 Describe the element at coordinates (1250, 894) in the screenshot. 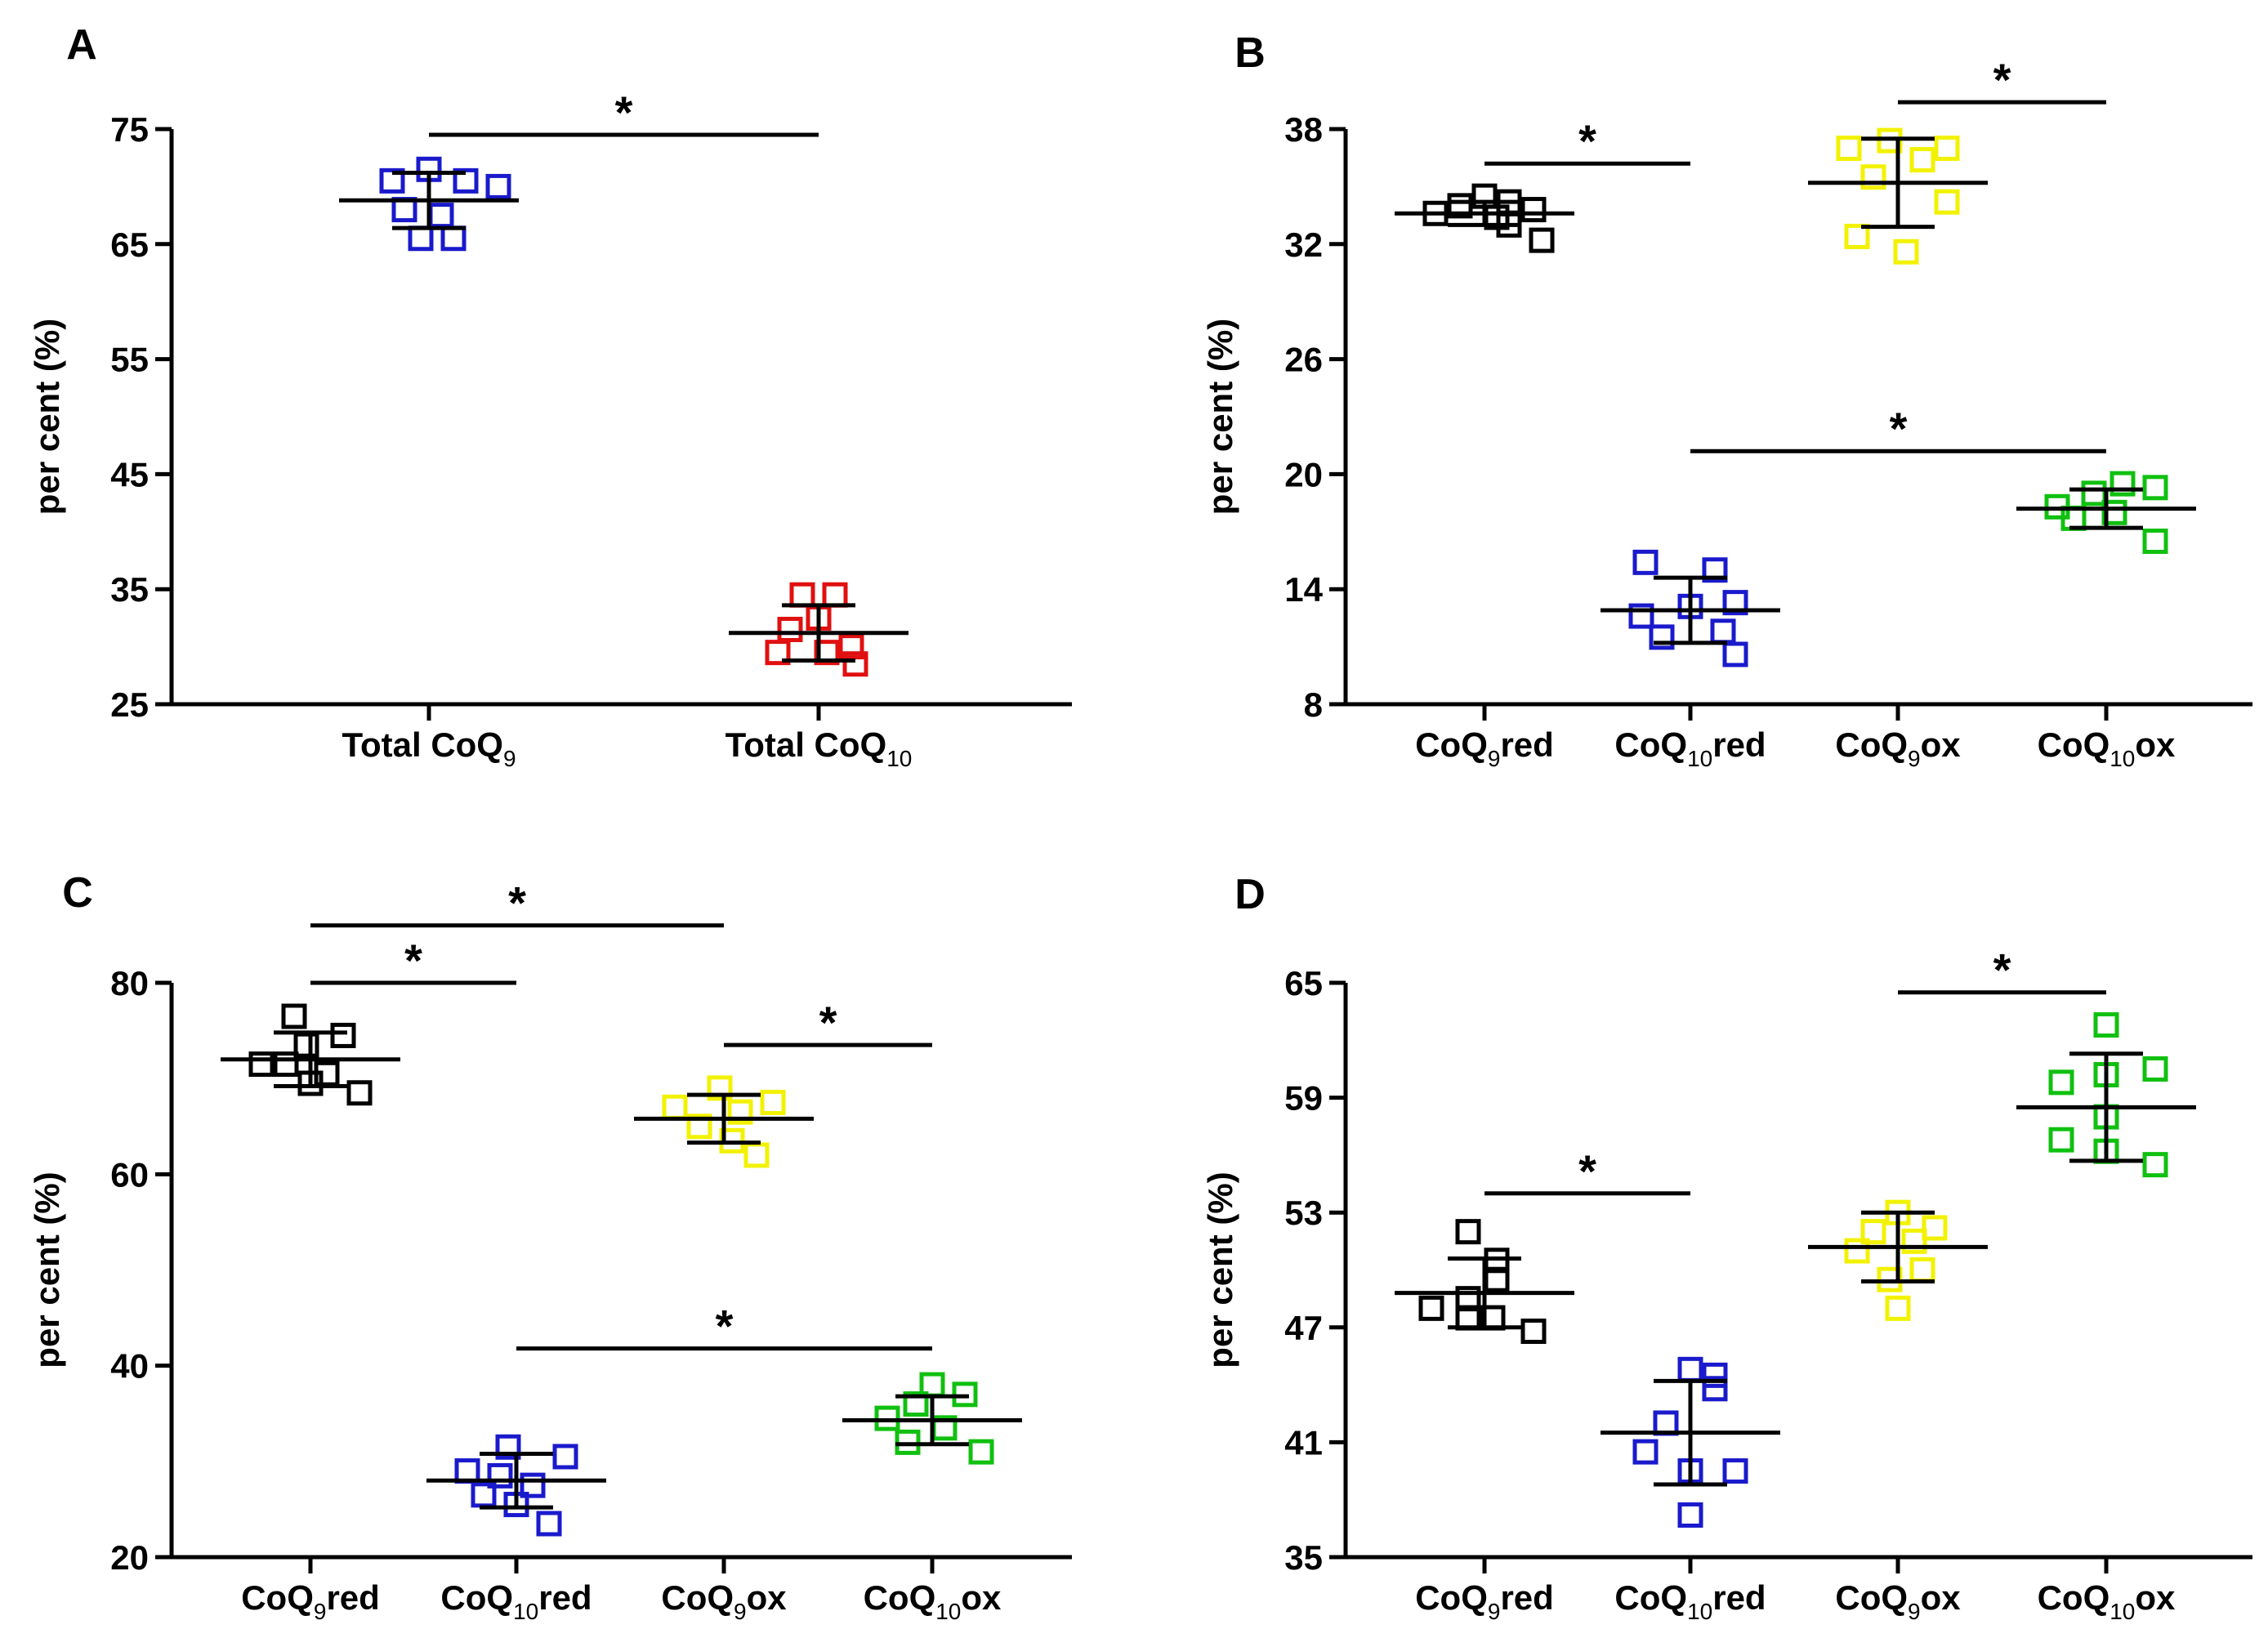

I see `panel-label: D` at that location.